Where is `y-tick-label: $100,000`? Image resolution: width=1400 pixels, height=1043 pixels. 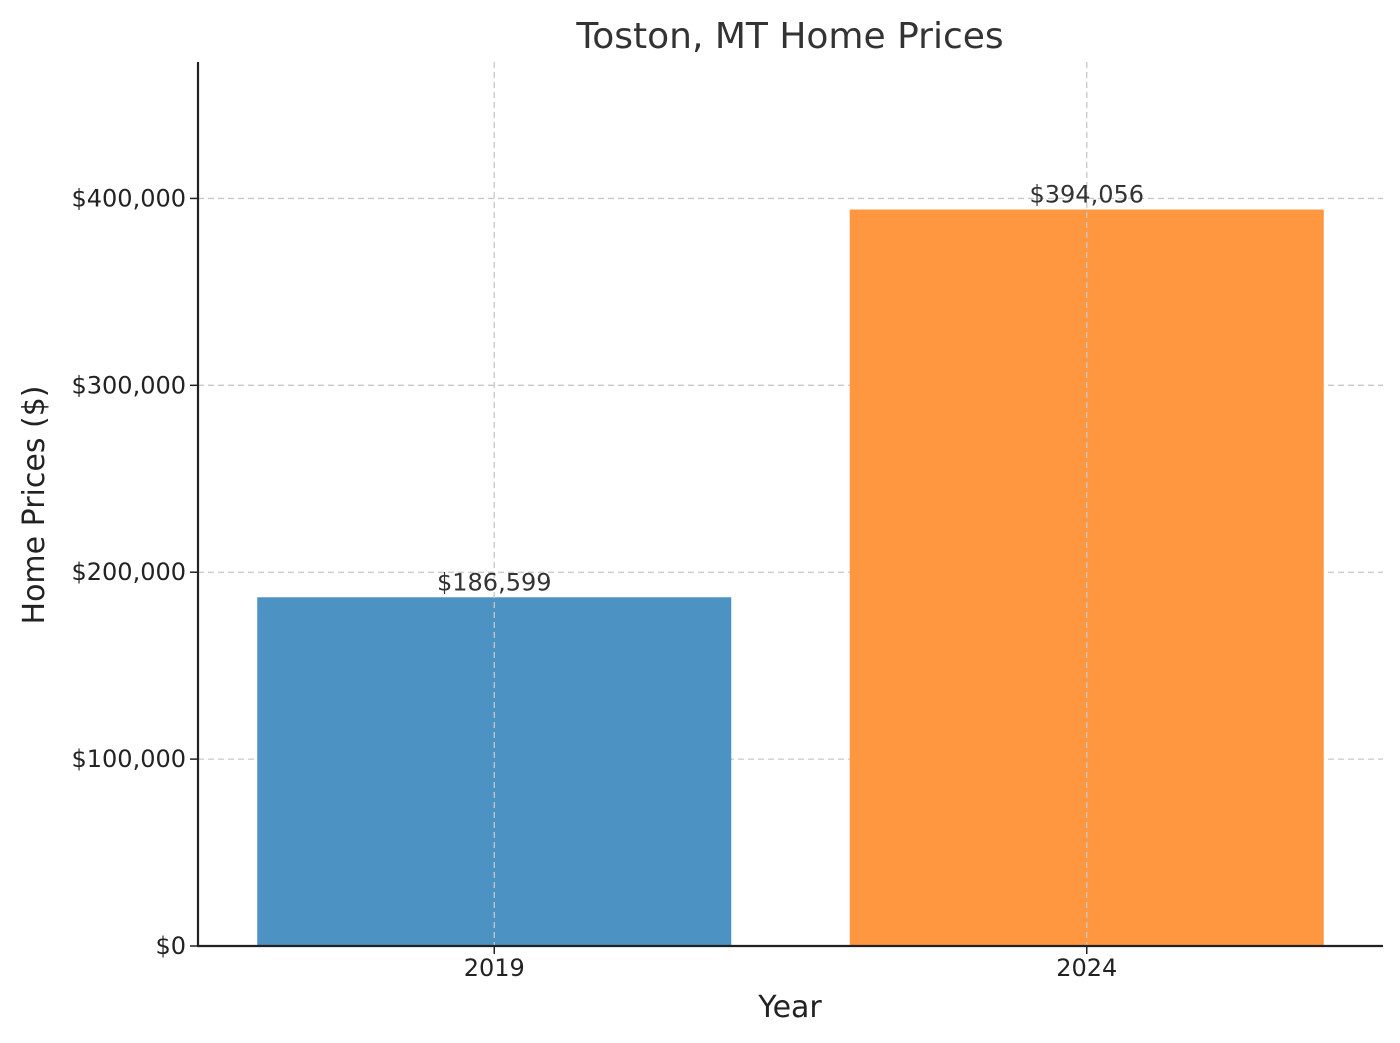
y-tick-label: $100,000 is located at coordinates (128, 759).